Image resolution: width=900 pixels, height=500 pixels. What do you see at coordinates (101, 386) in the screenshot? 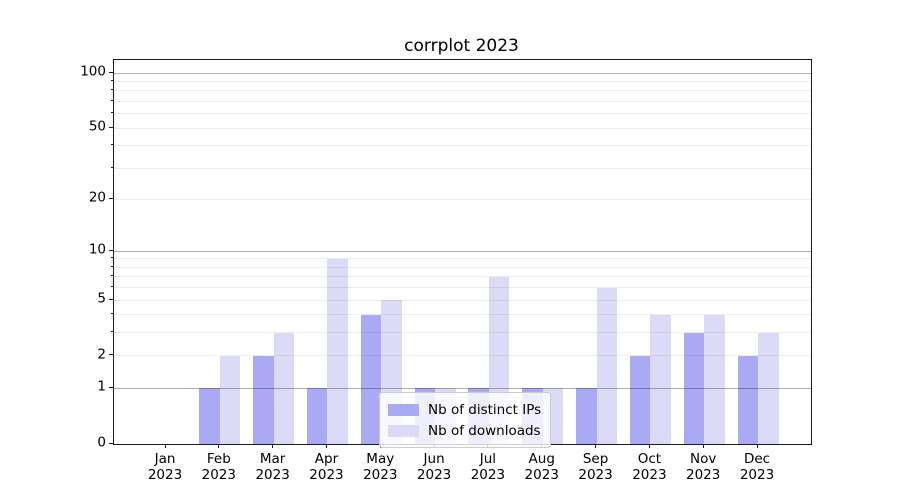
I see `y-tick-label: 1` at bounding box center [101, 386].